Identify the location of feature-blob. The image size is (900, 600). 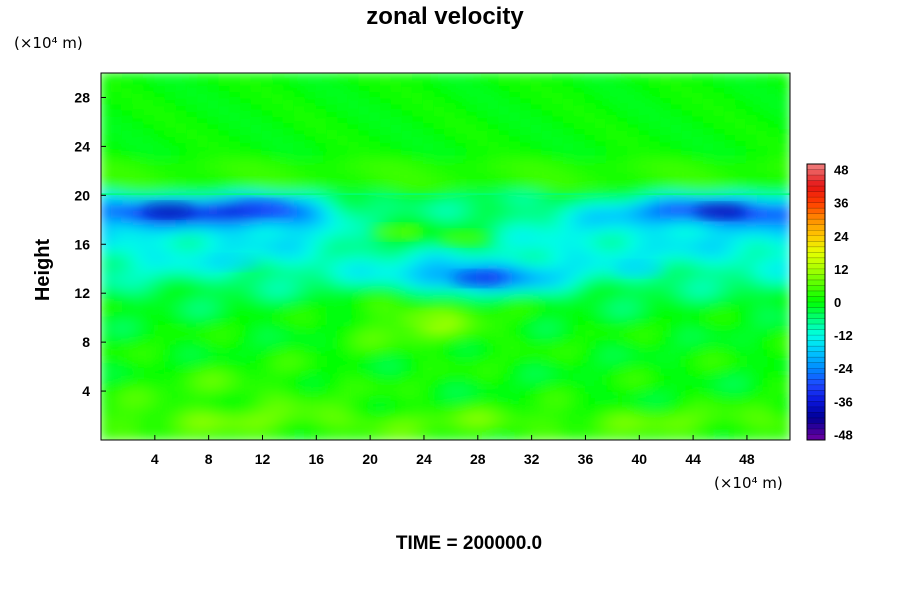
(235, 262).